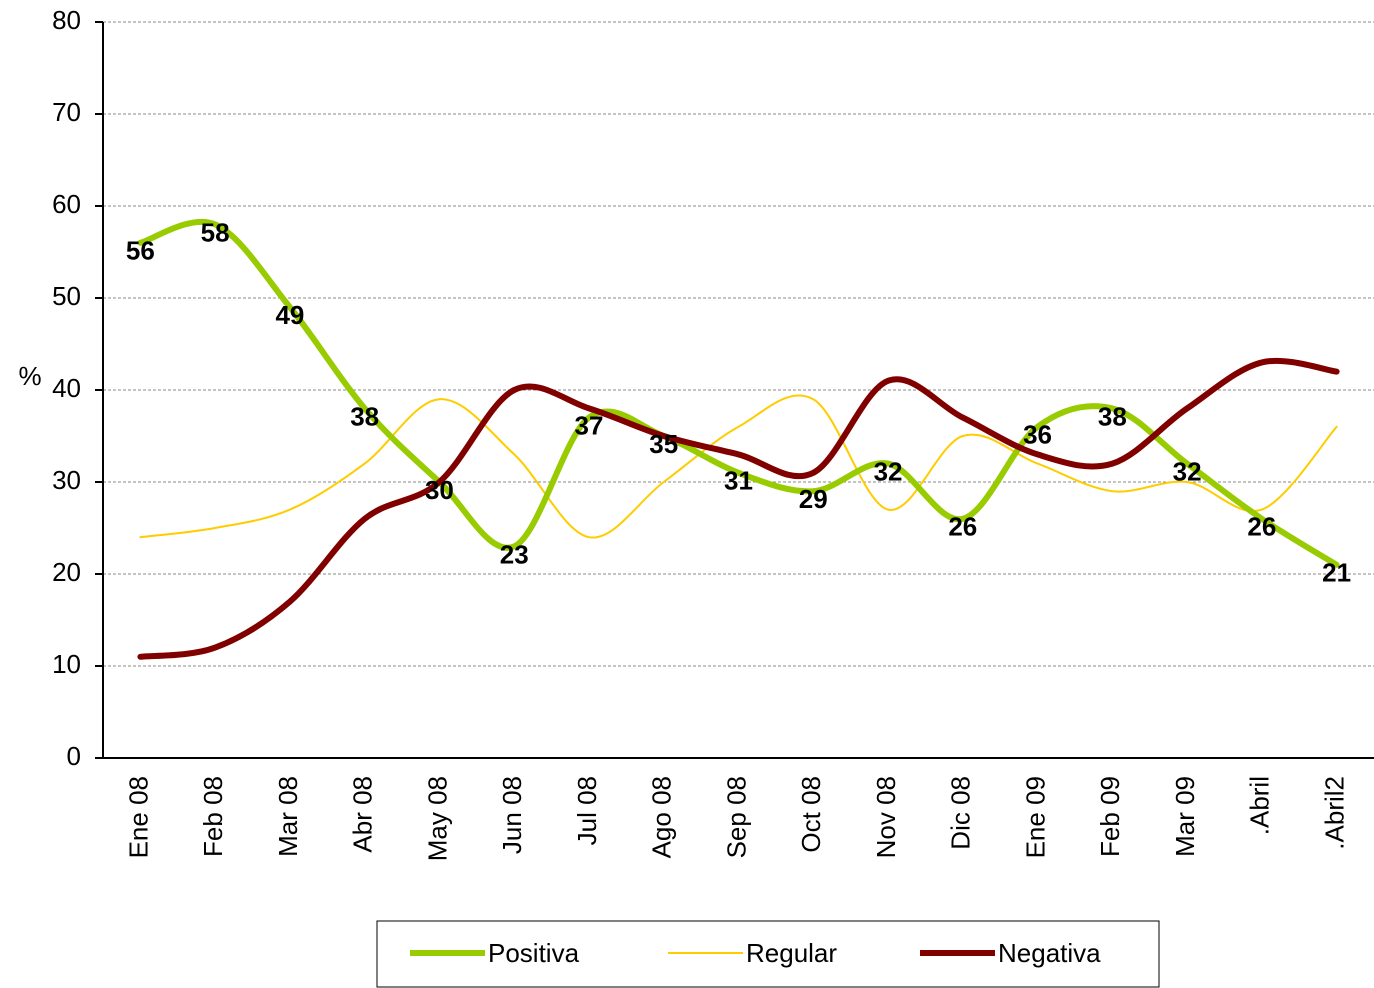 The height and width of the screenshot is (988, 1374). Describe the element at coordinates (66, 20) in the screenshot. I see `y-tick-label: 80` at that location.